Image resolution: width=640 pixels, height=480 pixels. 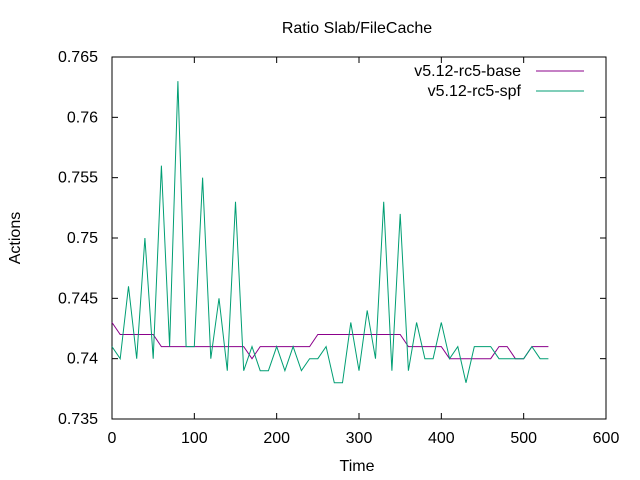 I want to click on y-tick-label: 0.755, so click(x=78, y=178).